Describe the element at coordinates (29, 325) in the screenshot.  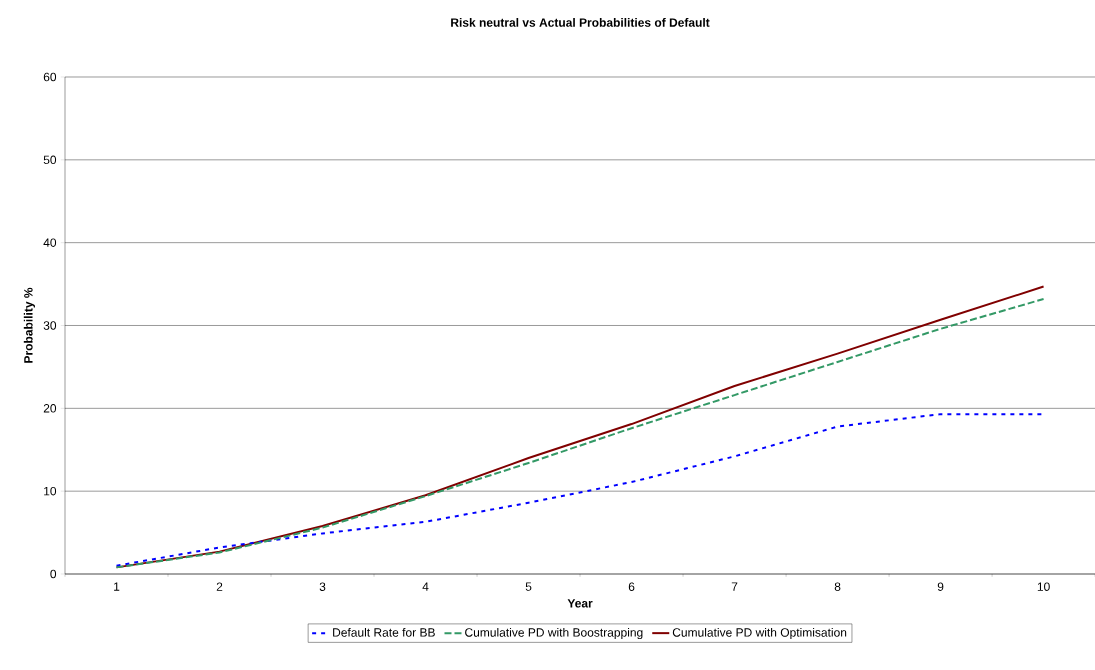
I see `y-axis-title: Probability %` at that location.